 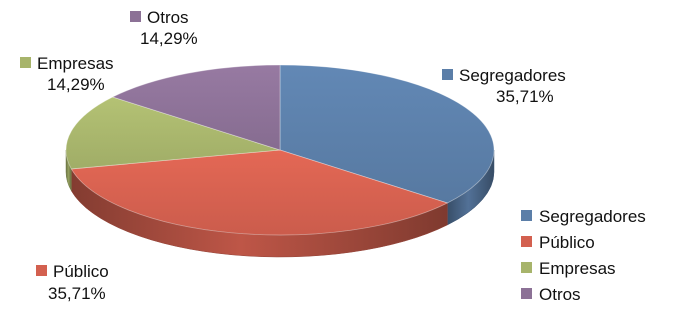 What do you see at coordinates (583, 255) in the screenshot?
I see `legend: Segregadores Público Empresas Otros` at bounding box center [583, 255].